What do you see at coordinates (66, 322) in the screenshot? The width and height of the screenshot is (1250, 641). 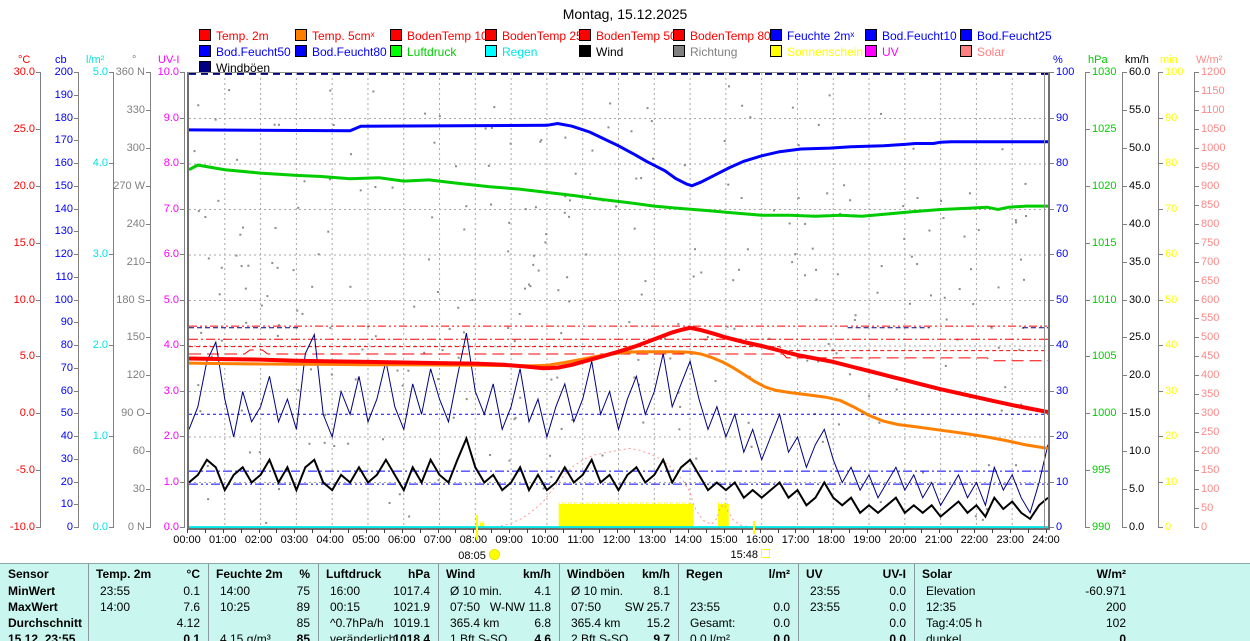 I see `axis-tick-label: 90` at bounding box center [66, 322].